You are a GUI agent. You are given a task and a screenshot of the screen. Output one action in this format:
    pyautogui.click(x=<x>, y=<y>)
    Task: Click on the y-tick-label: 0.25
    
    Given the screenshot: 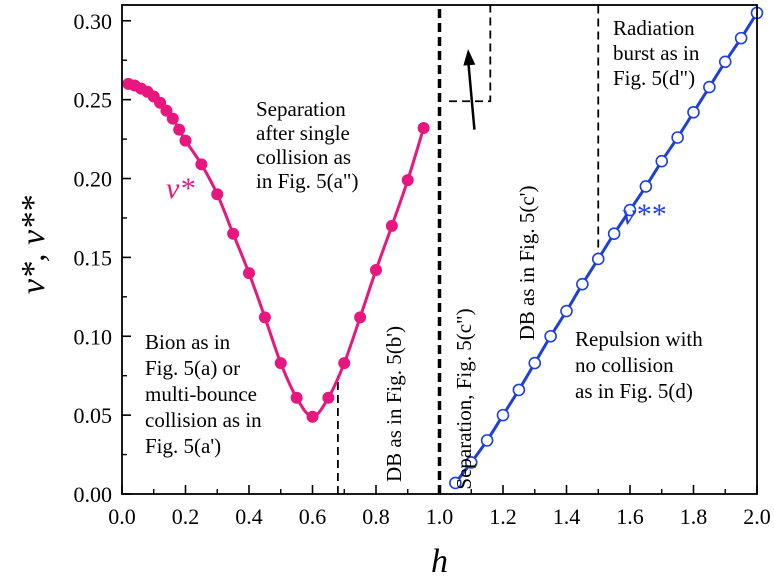 What is the action you would take?
    pyautogui.click(x=93, y=100)
    